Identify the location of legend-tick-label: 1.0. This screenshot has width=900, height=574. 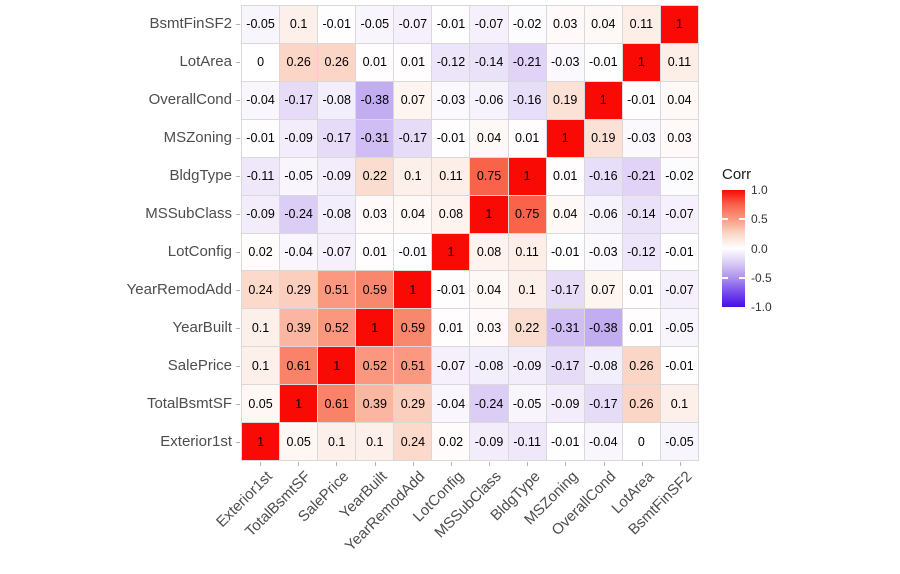
(759, 190).